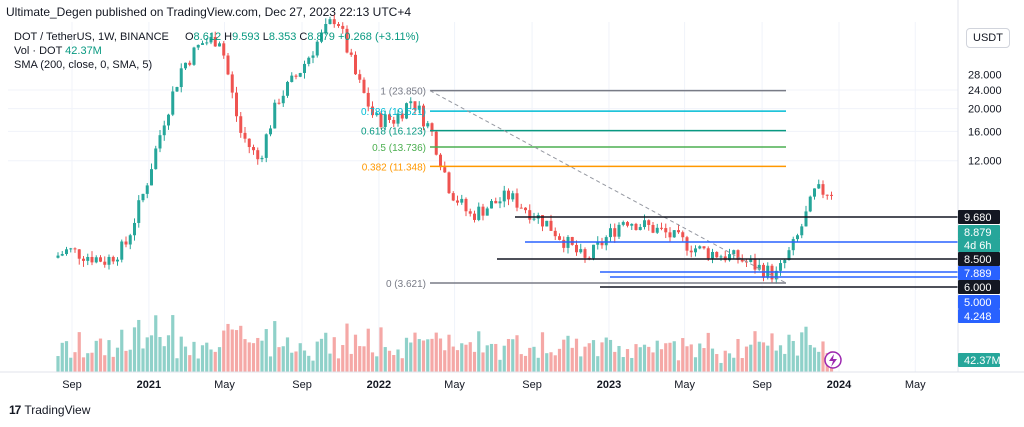 This screenshot has width=1024, height=427. What do you see at coordinates (979, 360) in the screenshot?
I see `volume-badge` at bounding box center [979, 360].